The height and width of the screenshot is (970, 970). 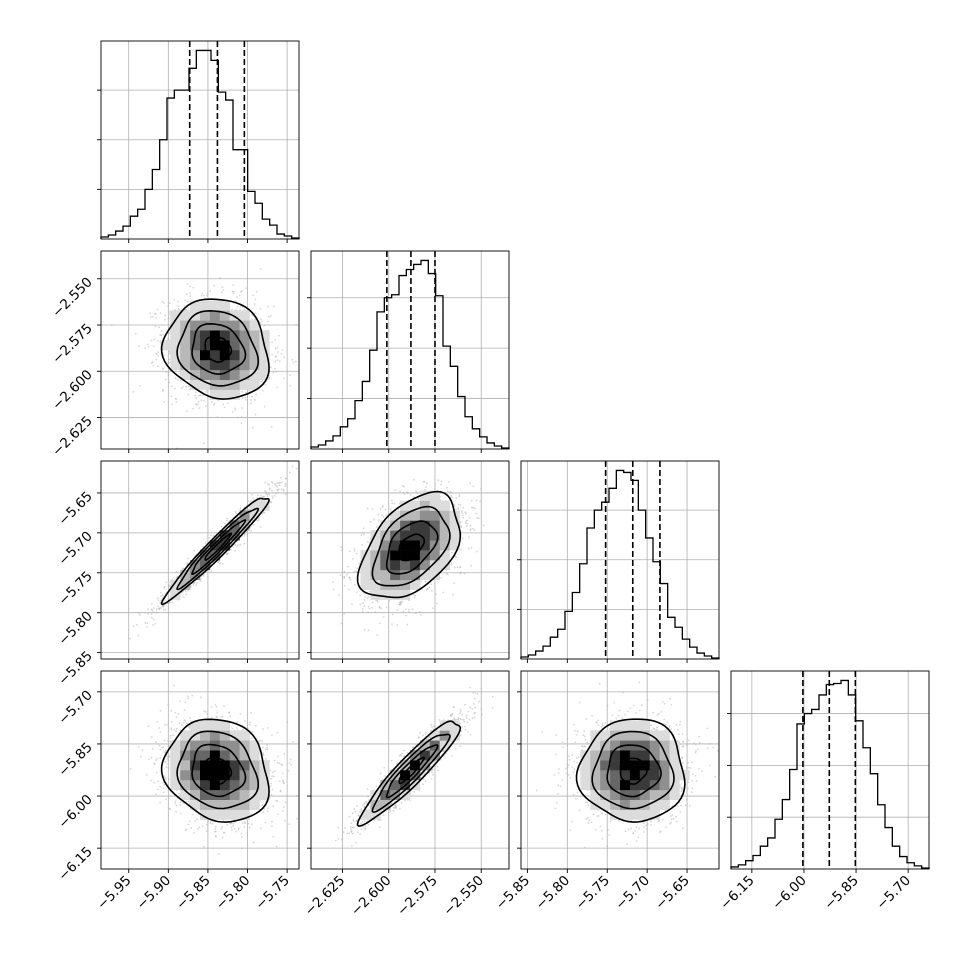 What do you see at coordinates (75, 668) in the screenshot?
I see `y-tick-label: −5.85` at bounding box center [75, 668].